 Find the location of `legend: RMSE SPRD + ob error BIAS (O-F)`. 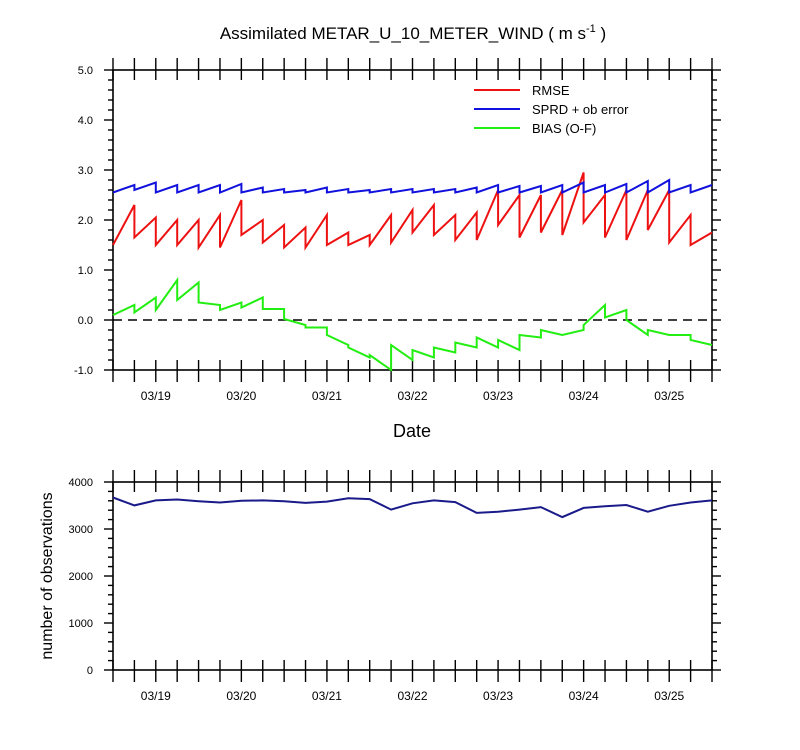

legend: RMSE SPRD + ob error BIAS (O-F) is located at coordinates (551, 109).